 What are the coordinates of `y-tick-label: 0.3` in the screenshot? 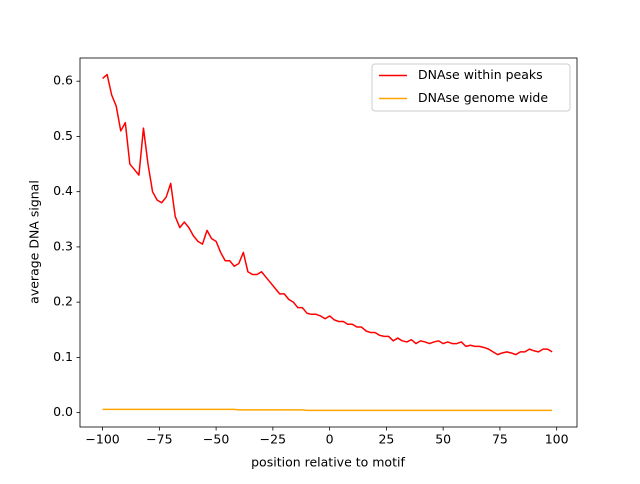 It's located at (63, 245).